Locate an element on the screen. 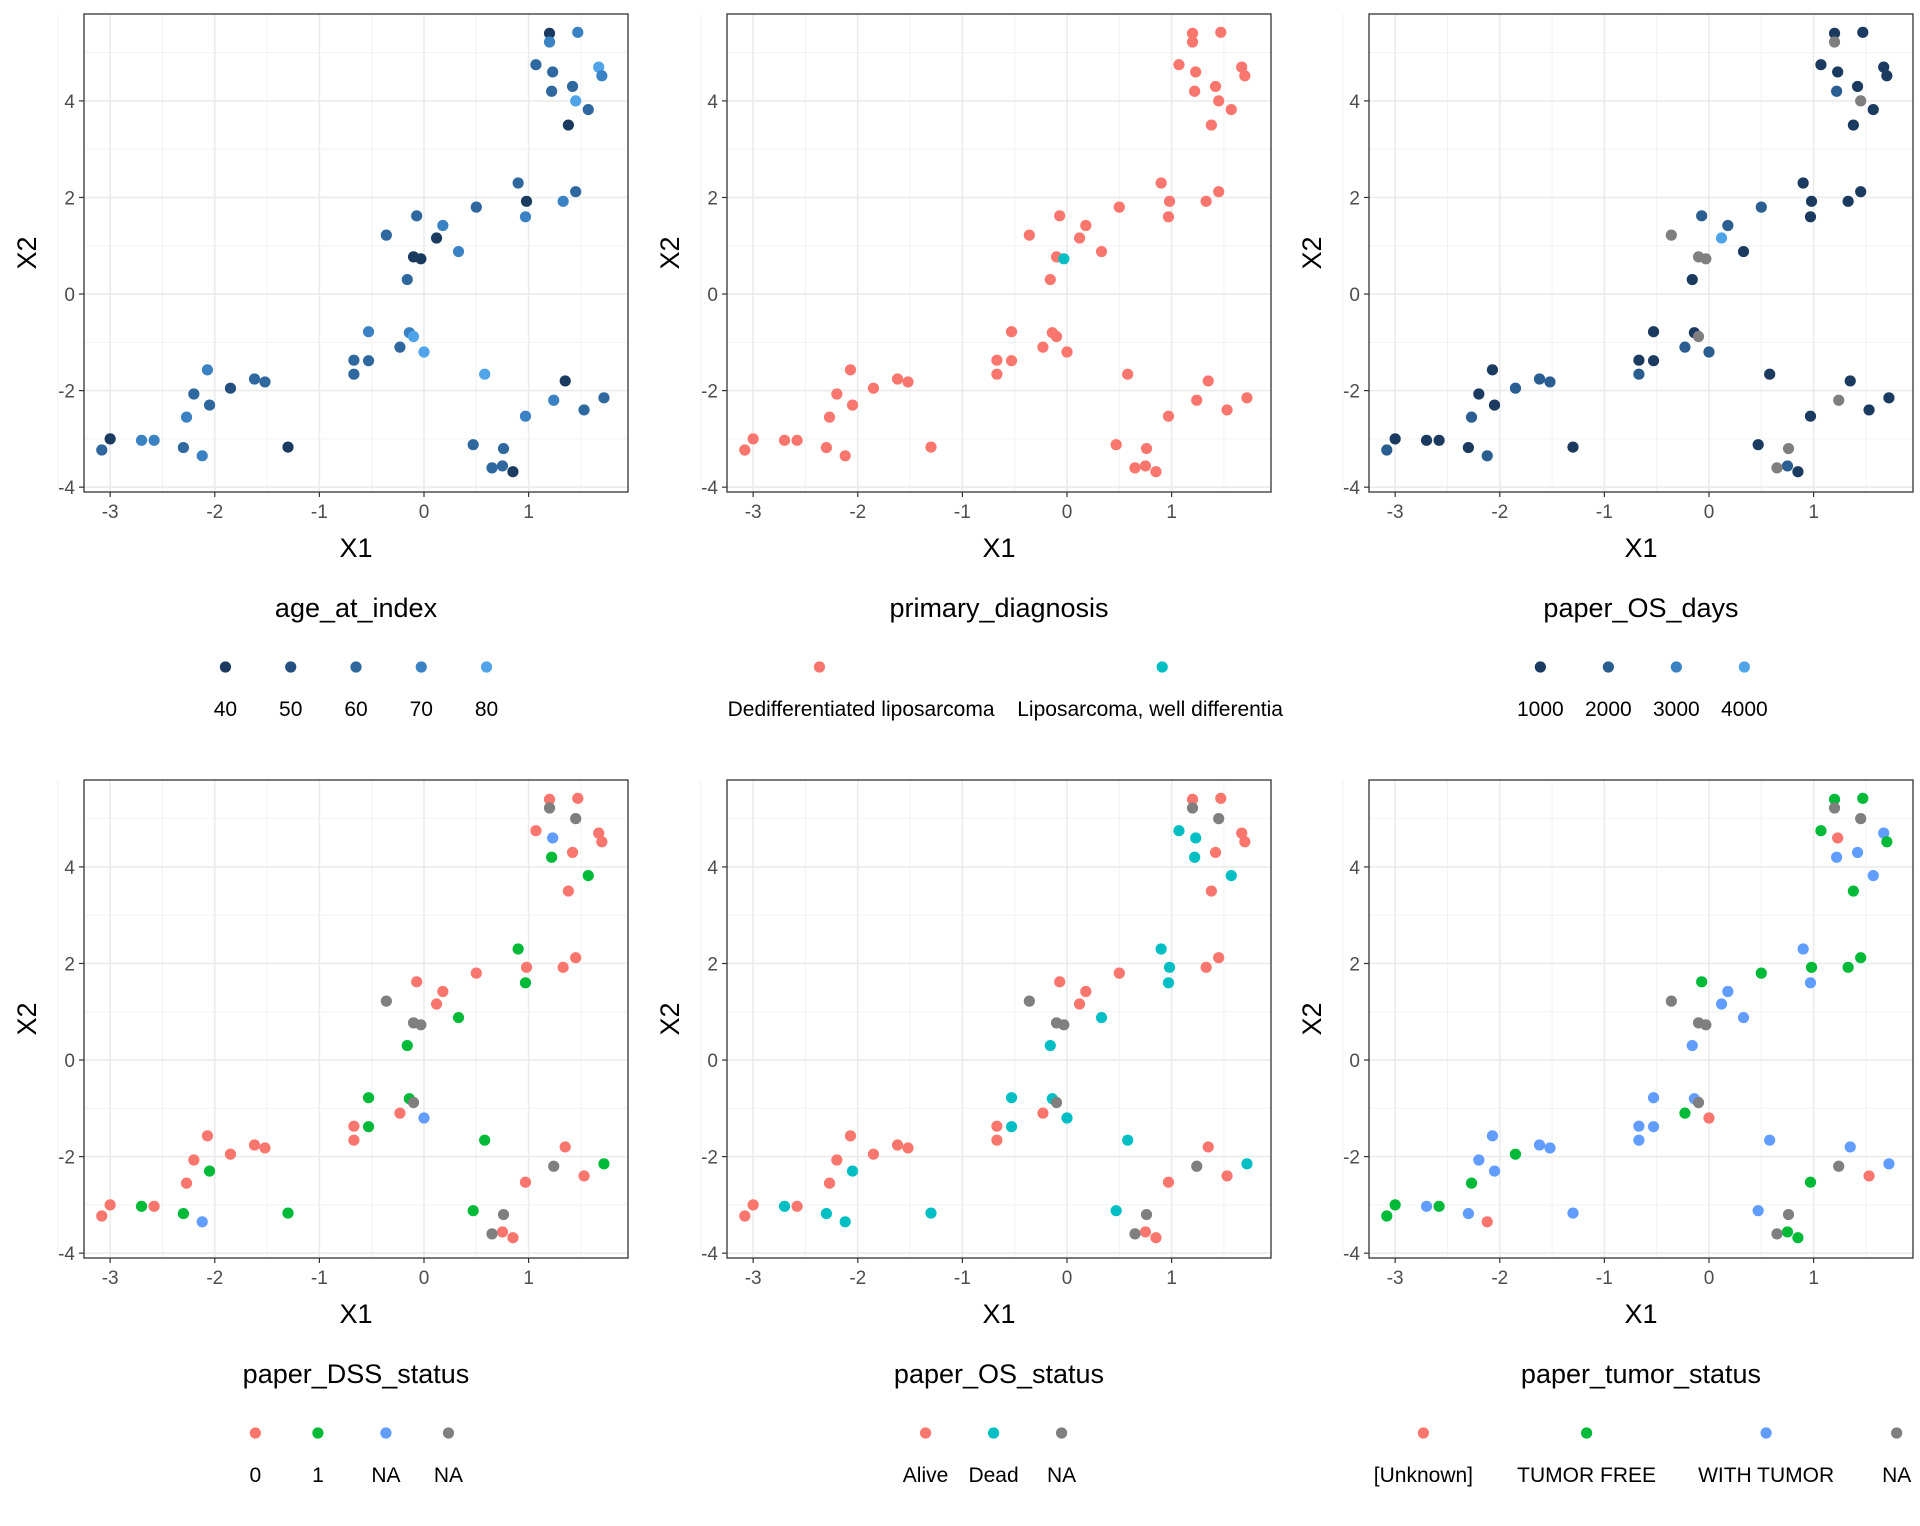 This screenshot has height=1526, width=1920. x-axis-title: X1 is located at coordinates (998, 1314).